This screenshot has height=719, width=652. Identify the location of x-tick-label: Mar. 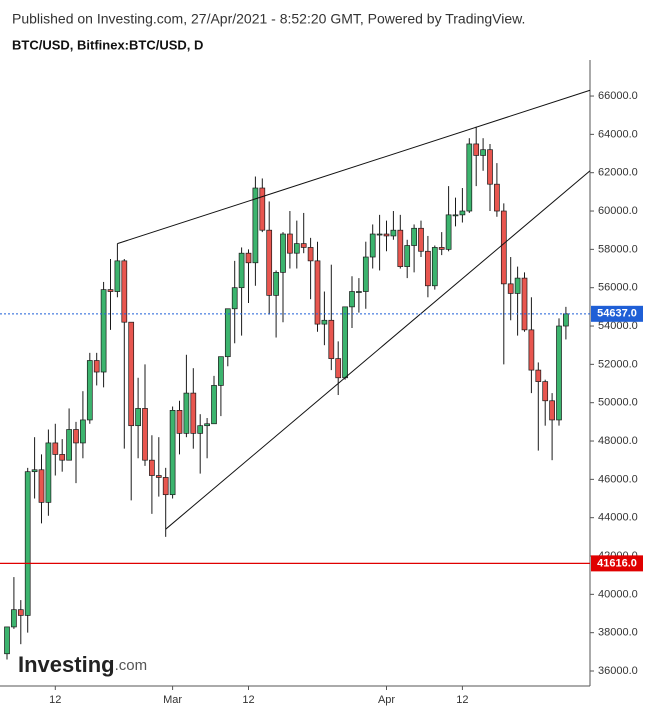
(172, 700).